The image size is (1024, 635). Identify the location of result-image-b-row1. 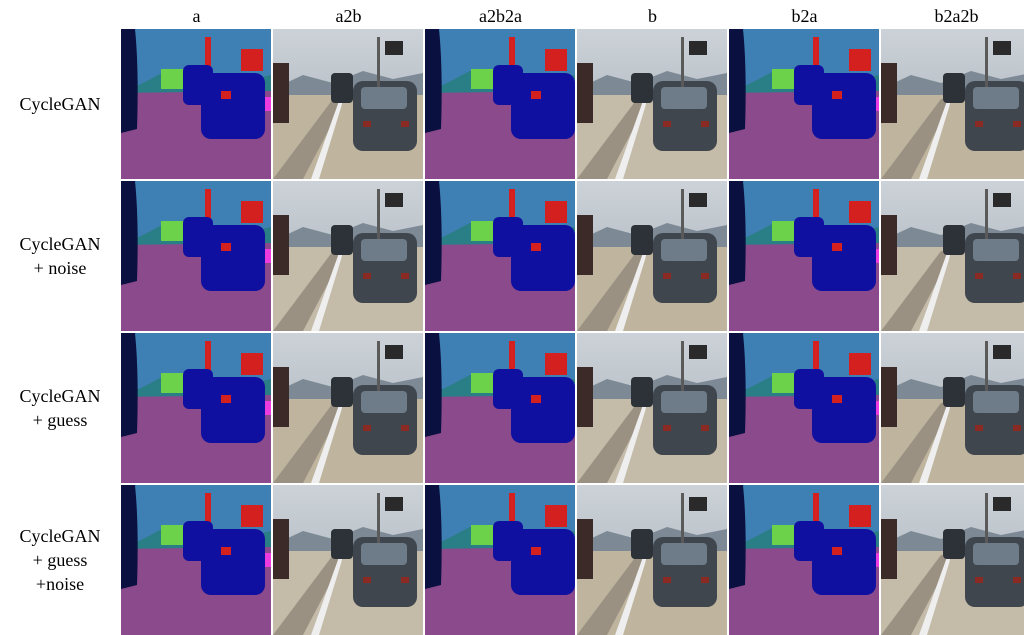
(652, 104).